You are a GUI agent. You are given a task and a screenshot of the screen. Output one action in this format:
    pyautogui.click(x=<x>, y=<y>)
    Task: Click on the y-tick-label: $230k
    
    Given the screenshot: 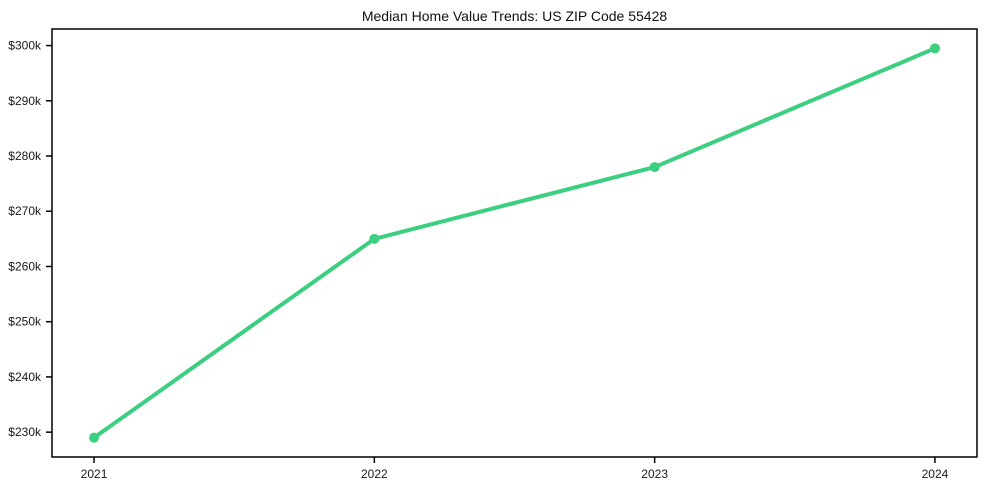 What is the action you would take?
    pyautogui.click(x=25, y=432)
    